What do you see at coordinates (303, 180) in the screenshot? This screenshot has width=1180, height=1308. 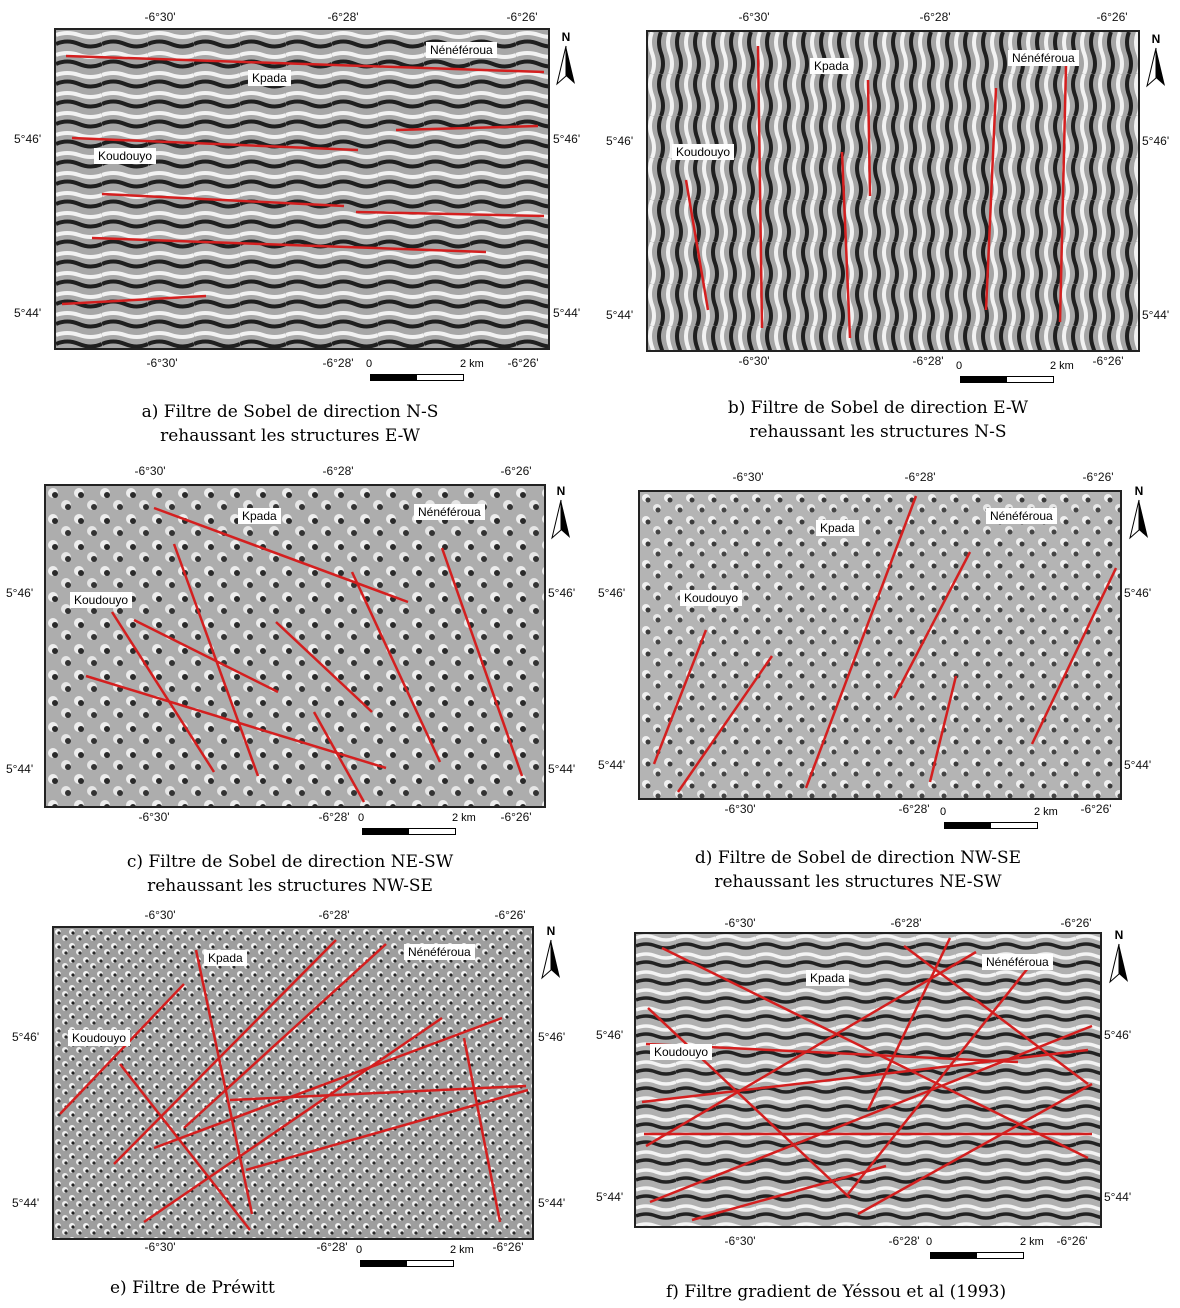 I see `lineaments-a` at bounding box center [303, 180].